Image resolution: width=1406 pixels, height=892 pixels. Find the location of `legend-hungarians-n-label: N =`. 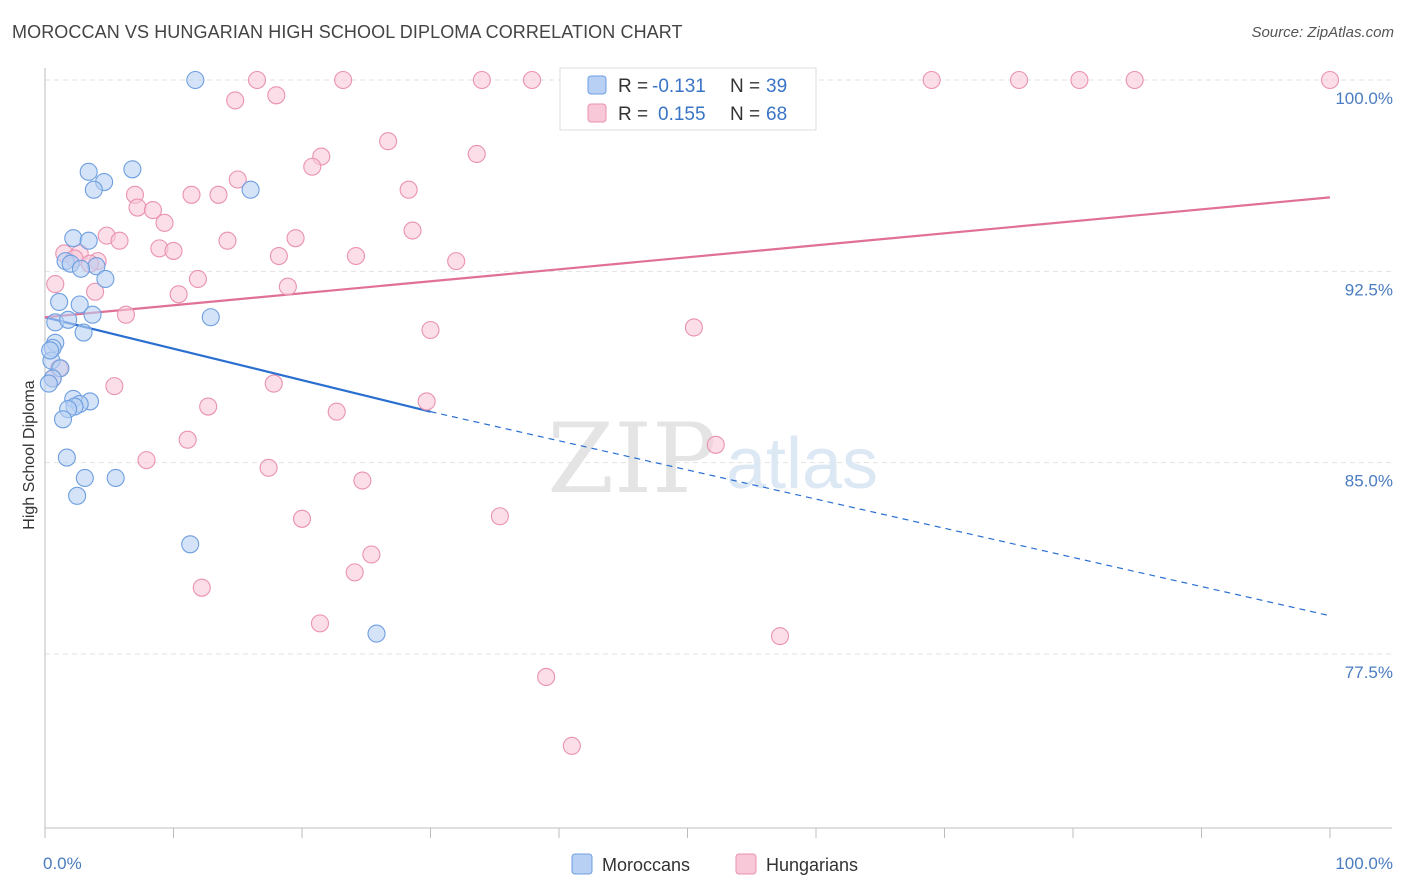

legend-hungarians-n-label: N = is located at coordinates (745, 114).